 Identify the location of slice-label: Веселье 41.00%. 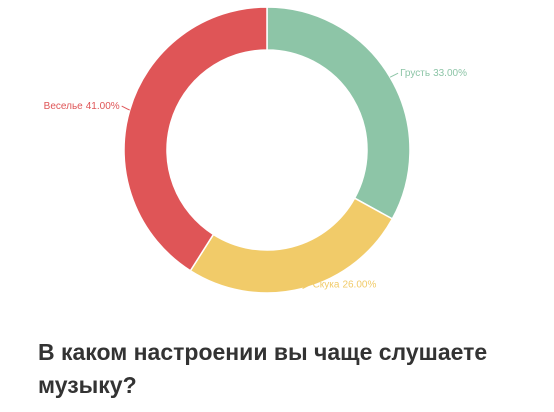
(82, 106).